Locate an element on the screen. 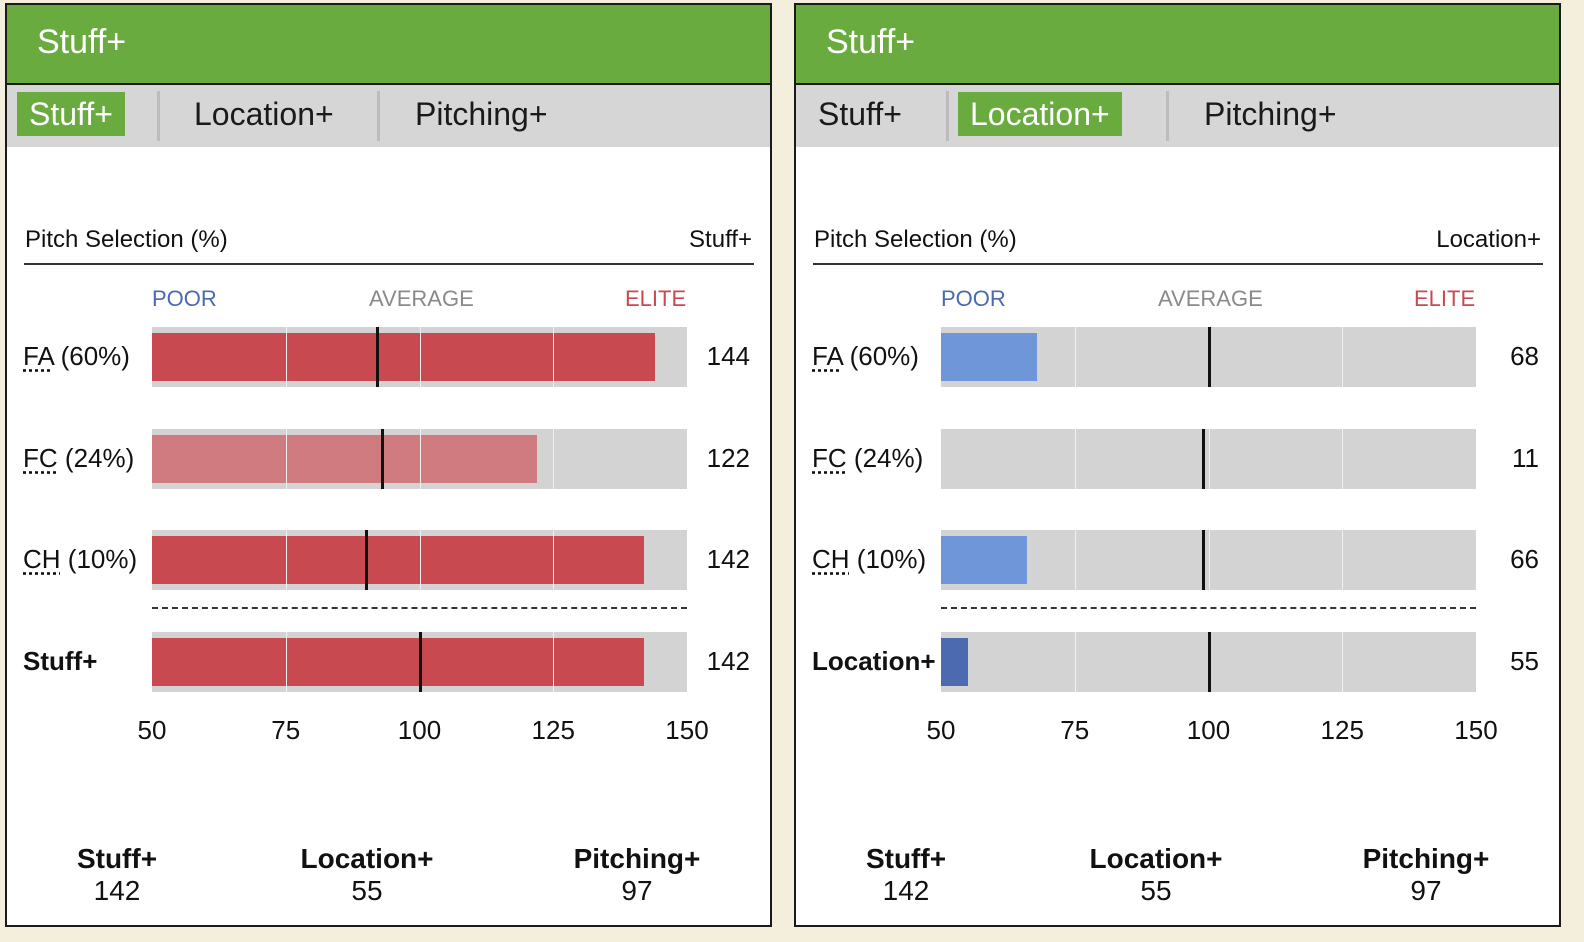 The height and width of the screenshot is (942, 1584). pitch-usage-pct: (60%) is located at coordinates (95, 356).